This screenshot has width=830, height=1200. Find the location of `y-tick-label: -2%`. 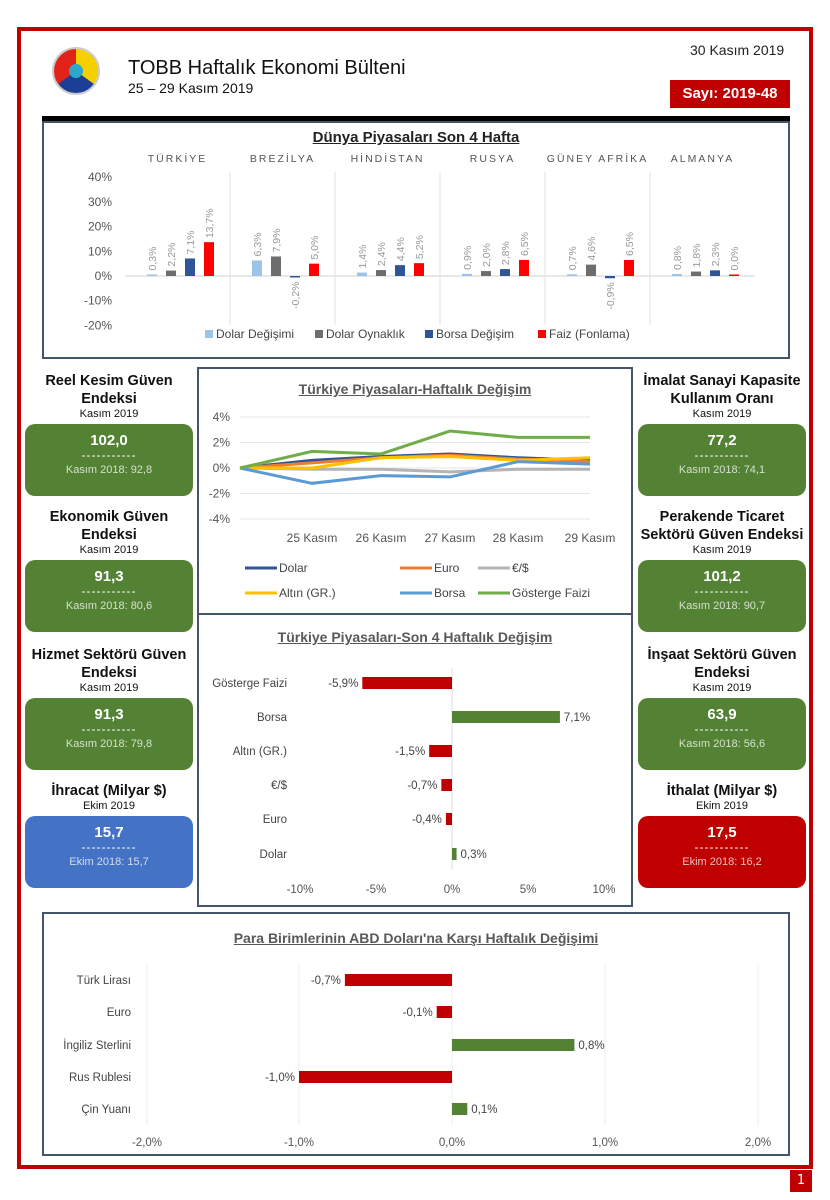

y-tick-label: -2% is located at coordinates (220, 494).